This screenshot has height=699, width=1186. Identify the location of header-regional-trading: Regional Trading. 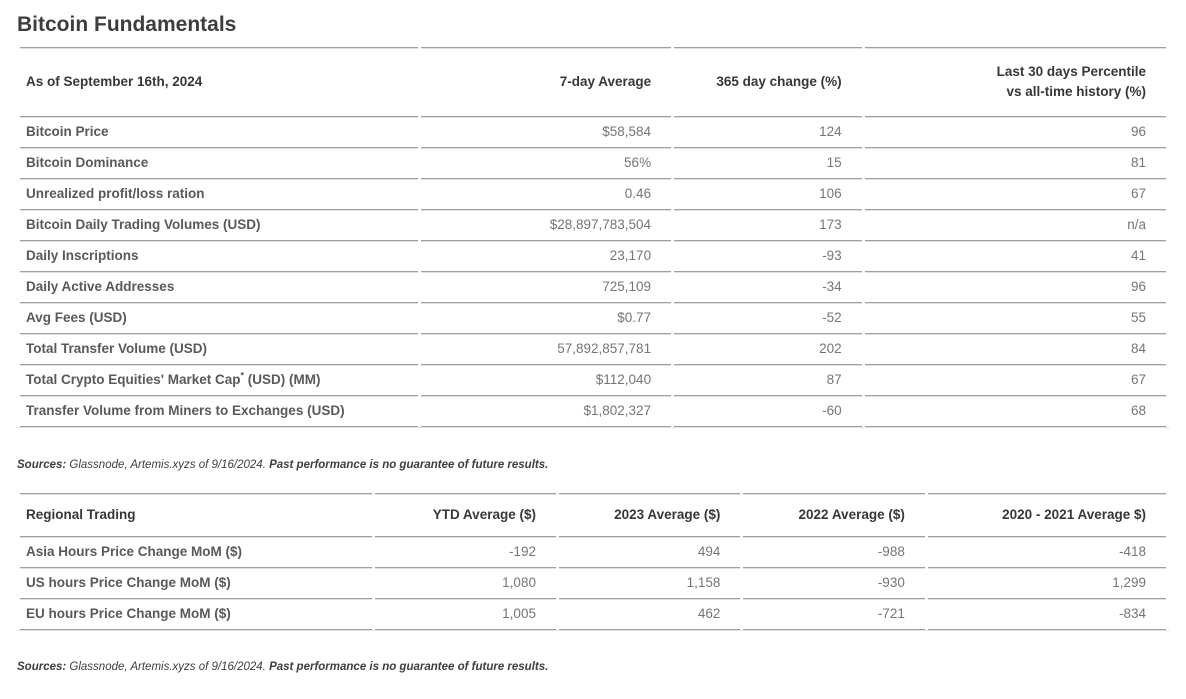
(196, 514).